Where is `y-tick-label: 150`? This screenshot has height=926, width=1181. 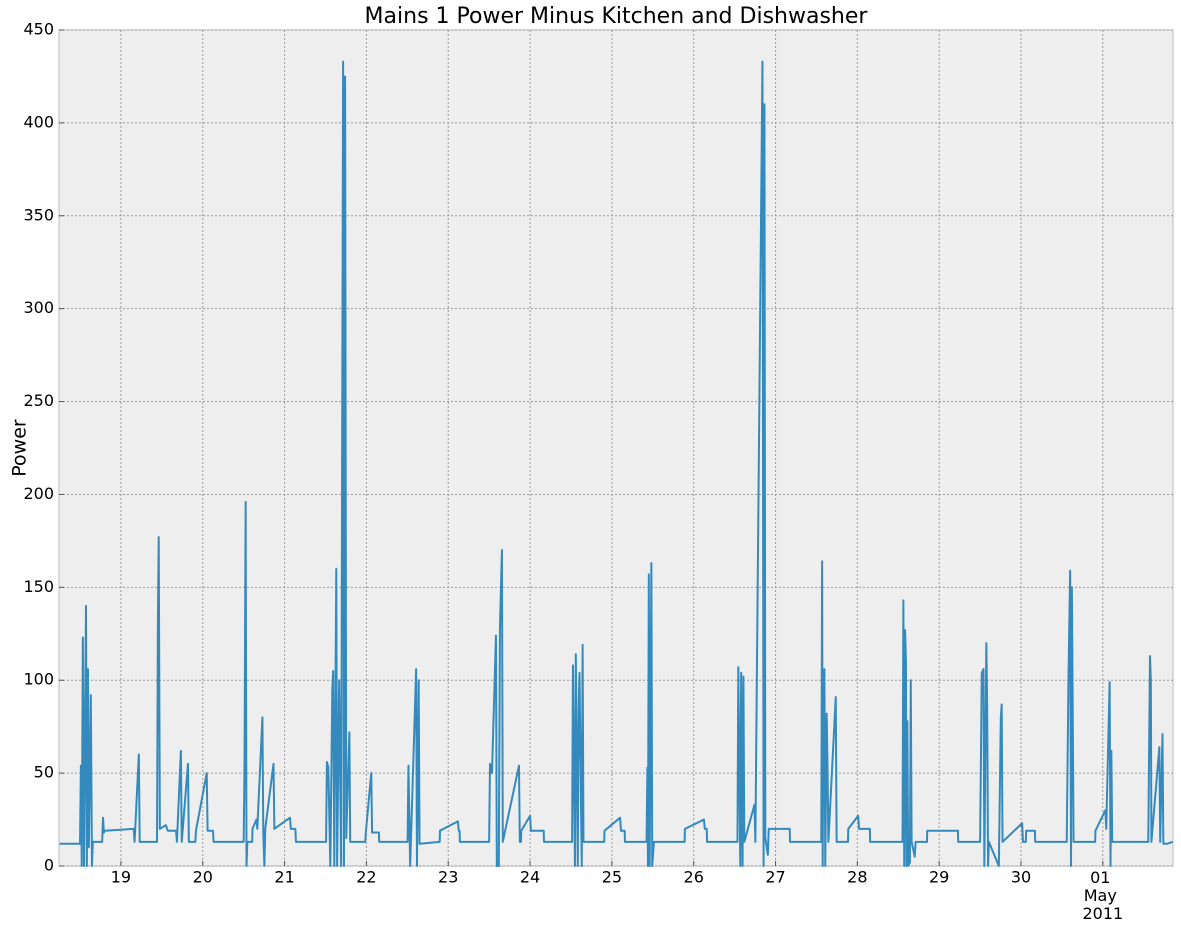 y-tick-label: 150 is located at coordinates (38, 586).